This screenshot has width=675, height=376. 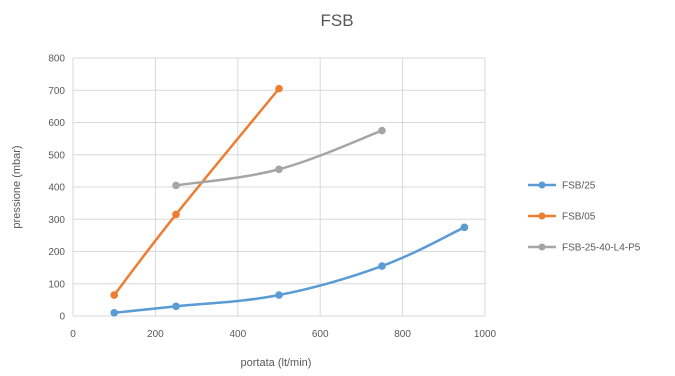 What do you see at coordinates (56, 123) in the screenshot?
I see `y-tick-label: 600` at bounding box center [56, 123].